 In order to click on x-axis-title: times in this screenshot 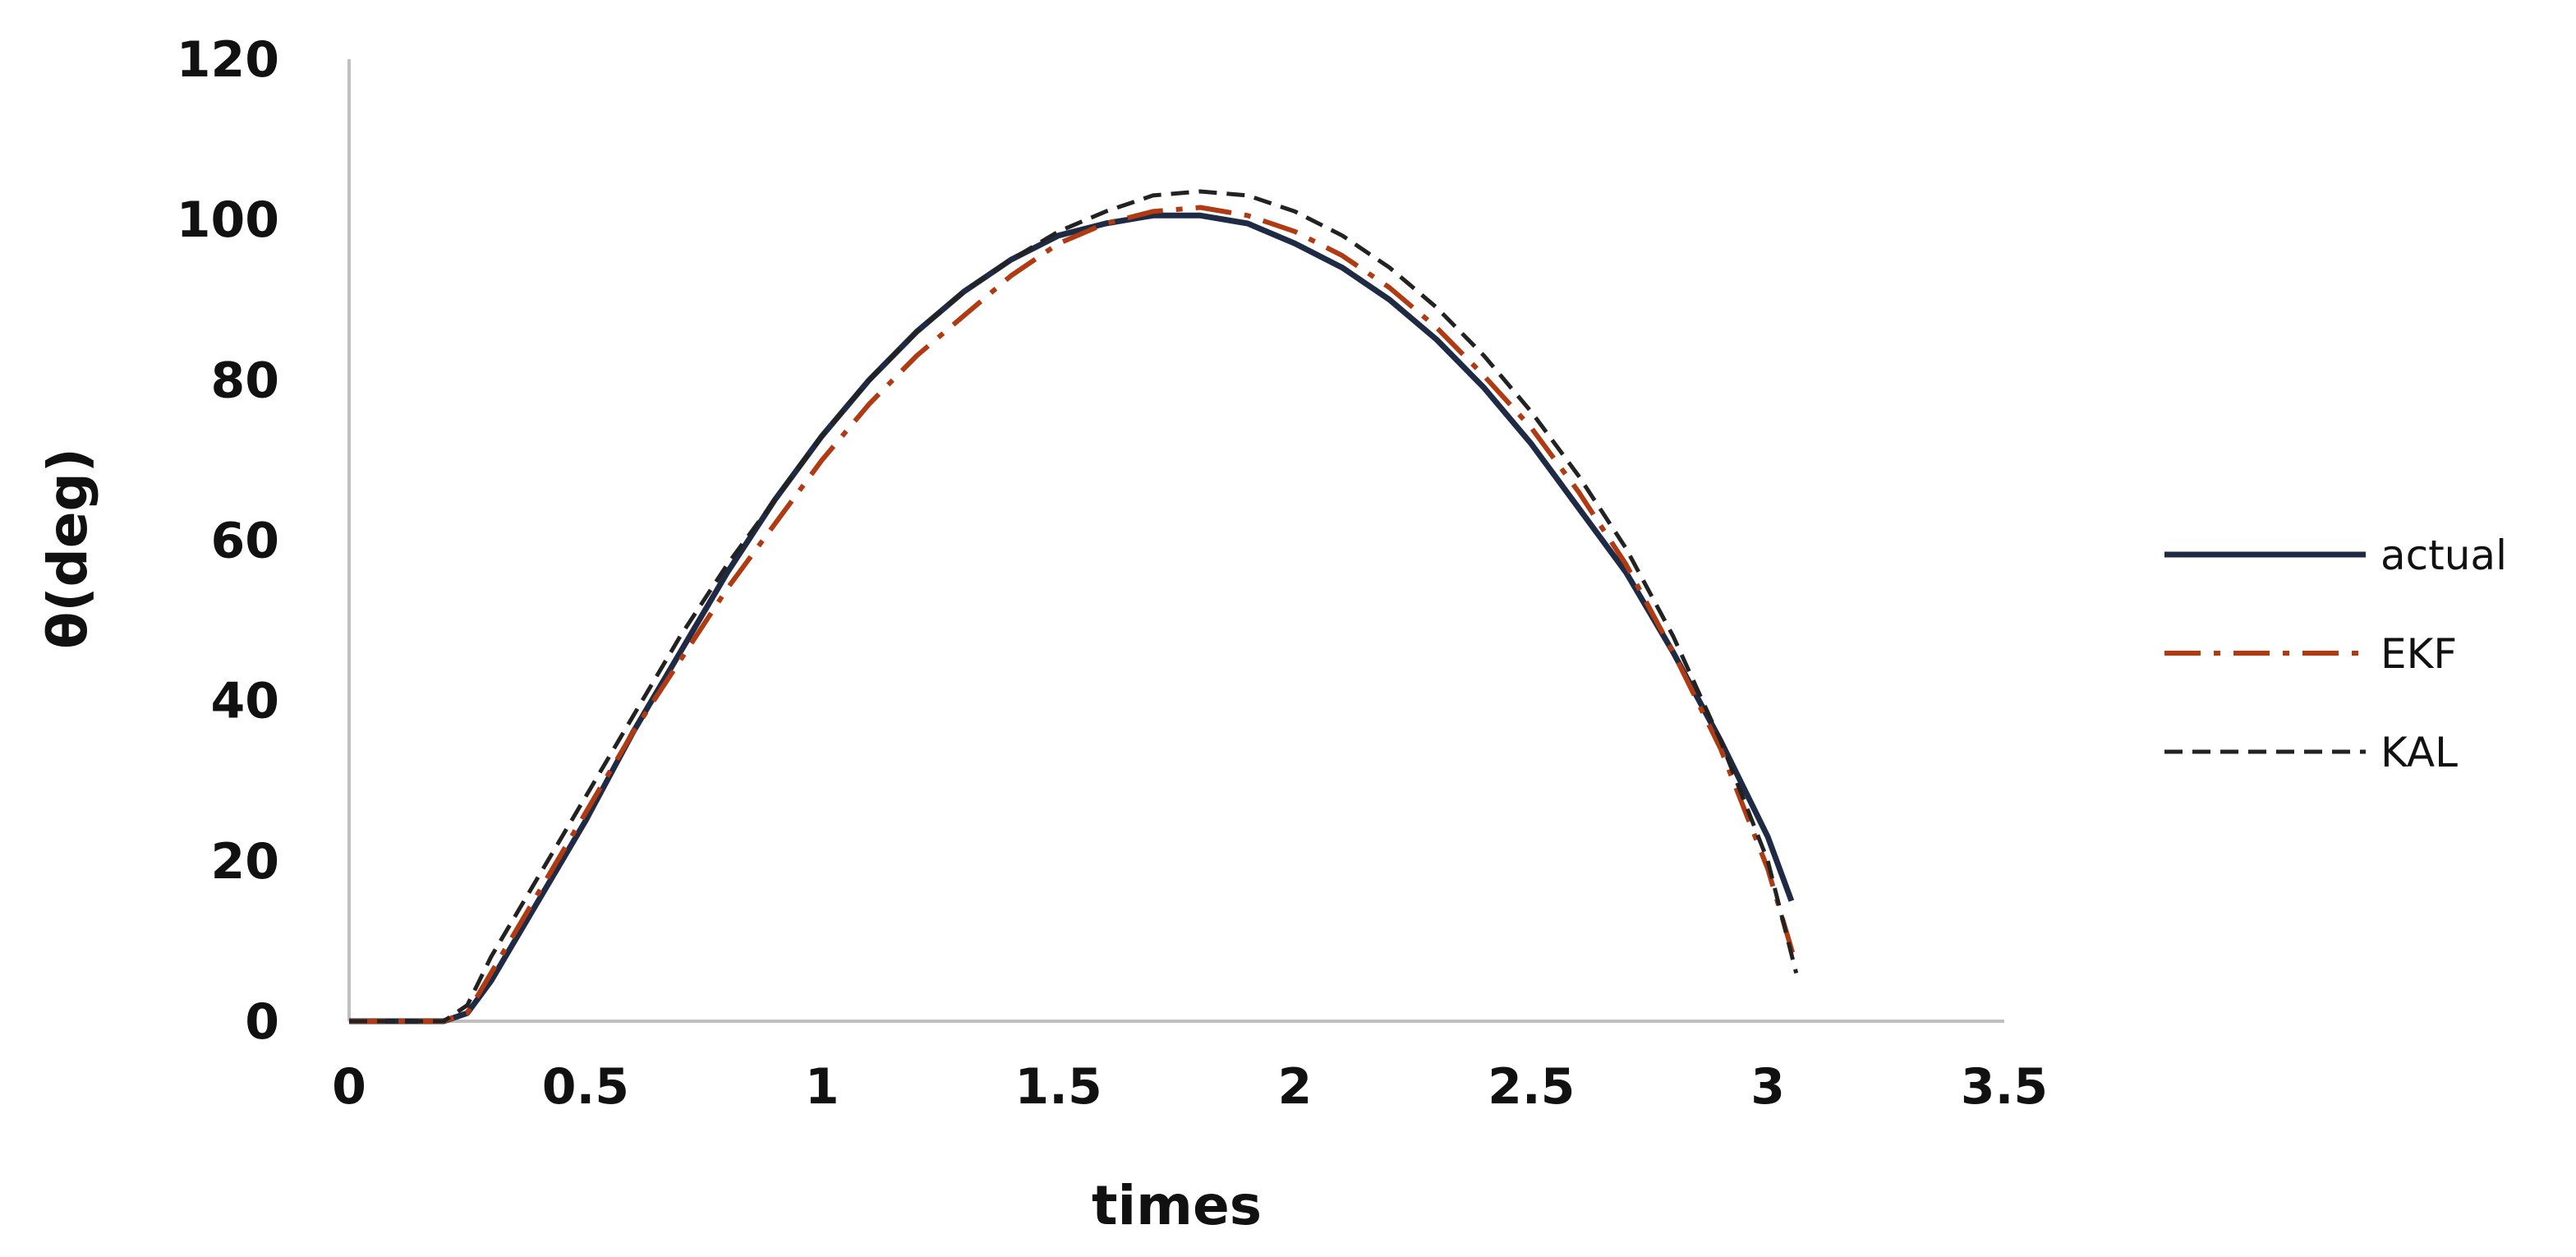, I will do `click(1177, 1205)`.